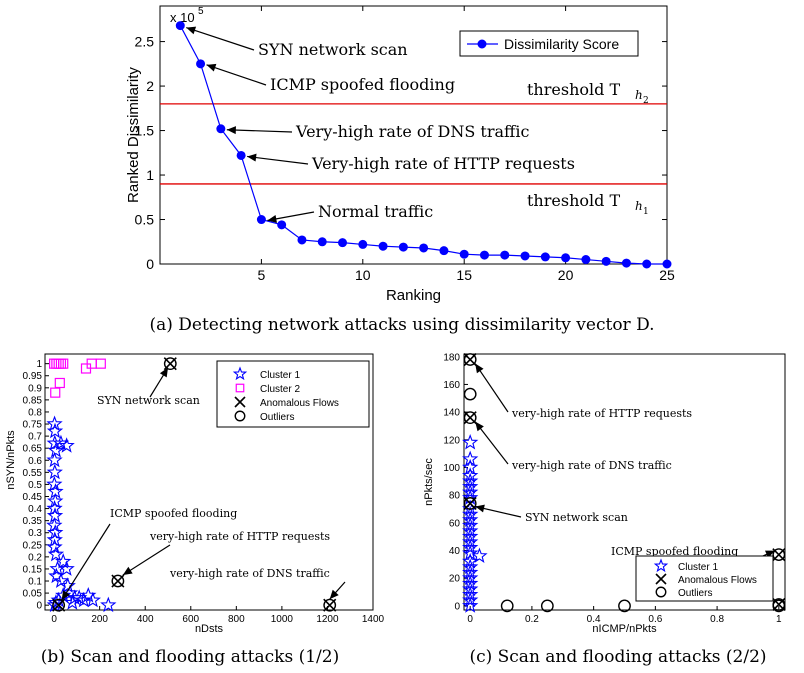 The image size is (804, 673). I want to click on y-axis-label: nSYN/nPkts, so click(11, 460).